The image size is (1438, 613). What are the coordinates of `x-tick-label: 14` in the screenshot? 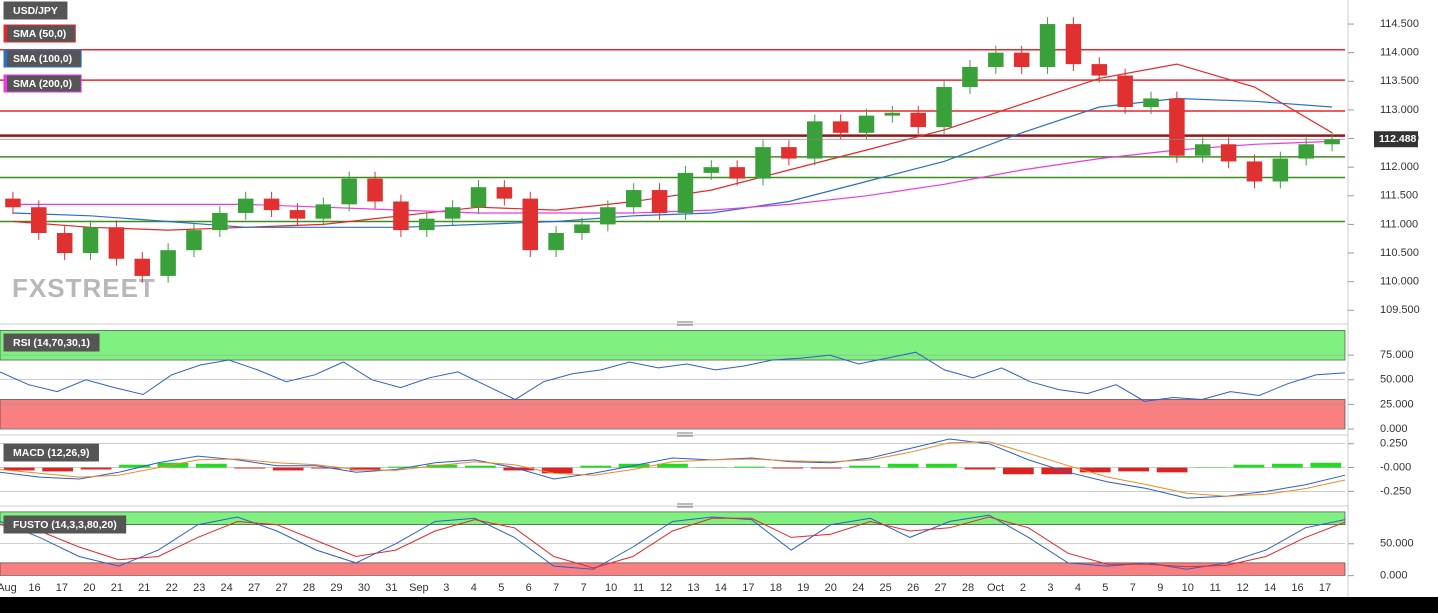 It's located at (721, 588).